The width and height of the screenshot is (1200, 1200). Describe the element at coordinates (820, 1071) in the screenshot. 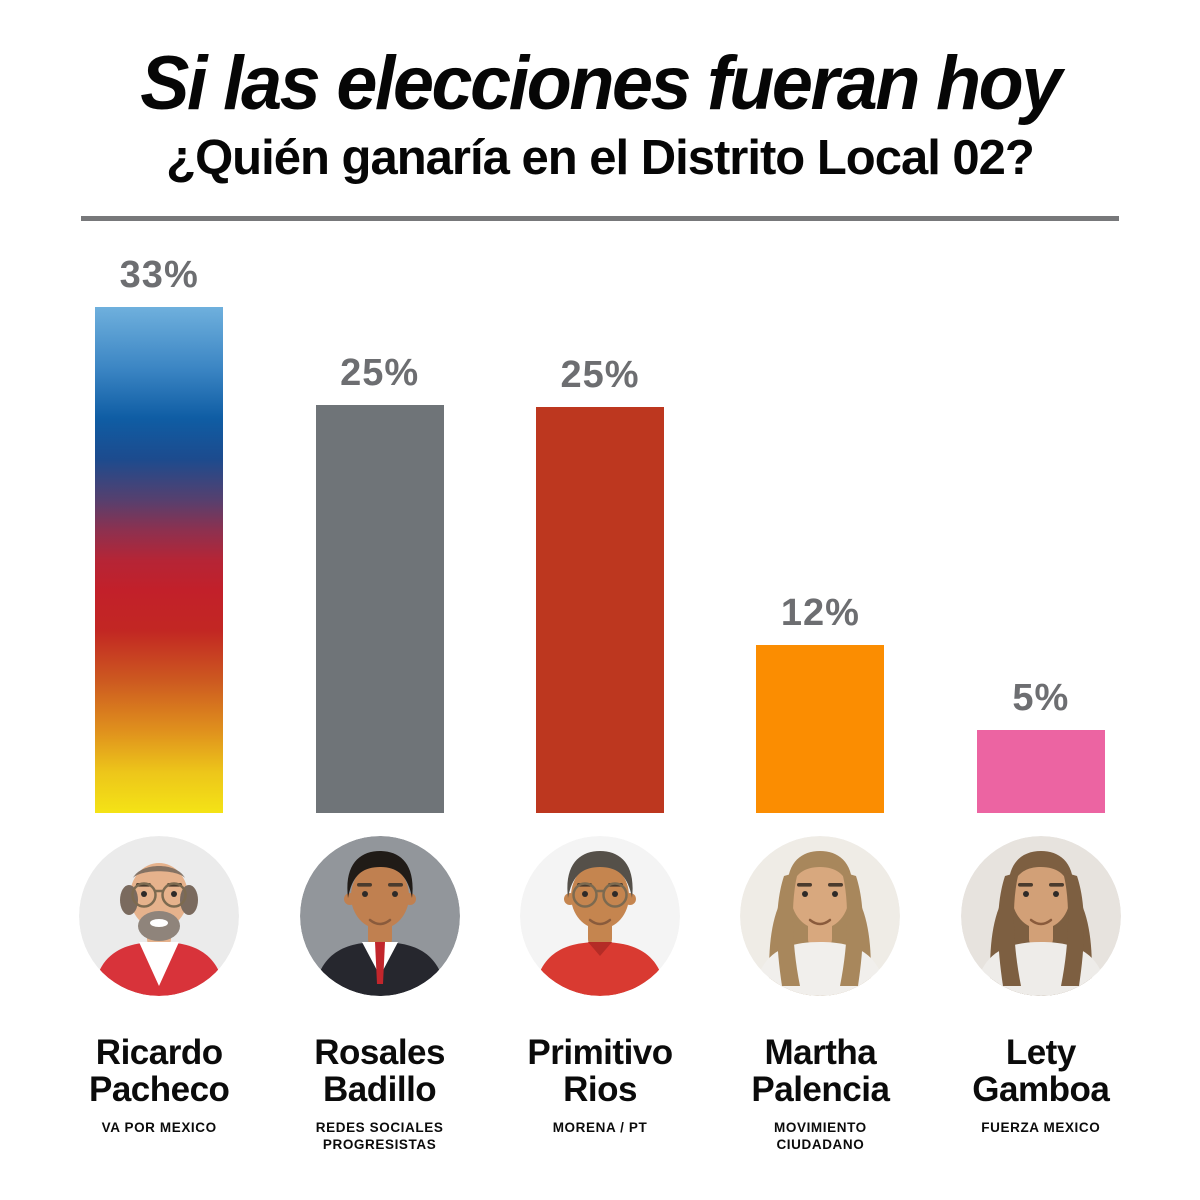

I see `candidate-name: Martha Palencia` at that location.